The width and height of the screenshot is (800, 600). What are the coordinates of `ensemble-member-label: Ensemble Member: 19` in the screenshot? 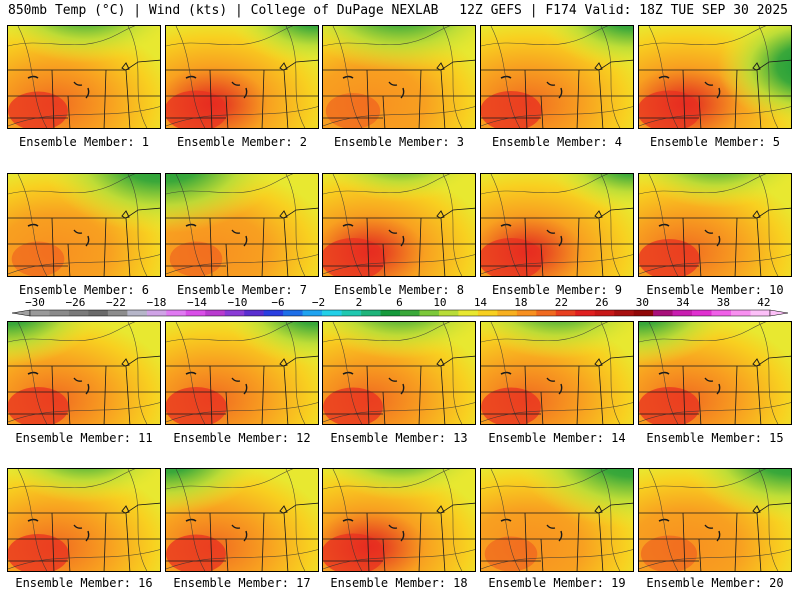 It's located at (557, 583).